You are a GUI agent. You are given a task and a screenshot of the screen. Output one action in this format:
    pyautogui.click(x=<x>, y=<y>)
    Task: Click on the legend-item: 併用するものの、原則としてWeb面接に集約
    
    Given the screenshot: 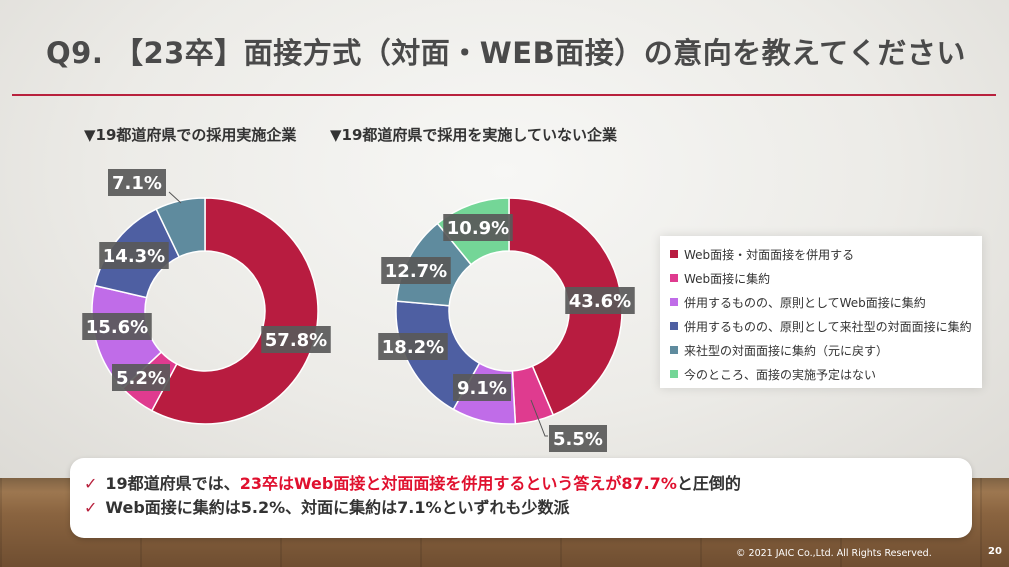 What is the action you would take?
    pyautogui.click(x=826, y=302)
    